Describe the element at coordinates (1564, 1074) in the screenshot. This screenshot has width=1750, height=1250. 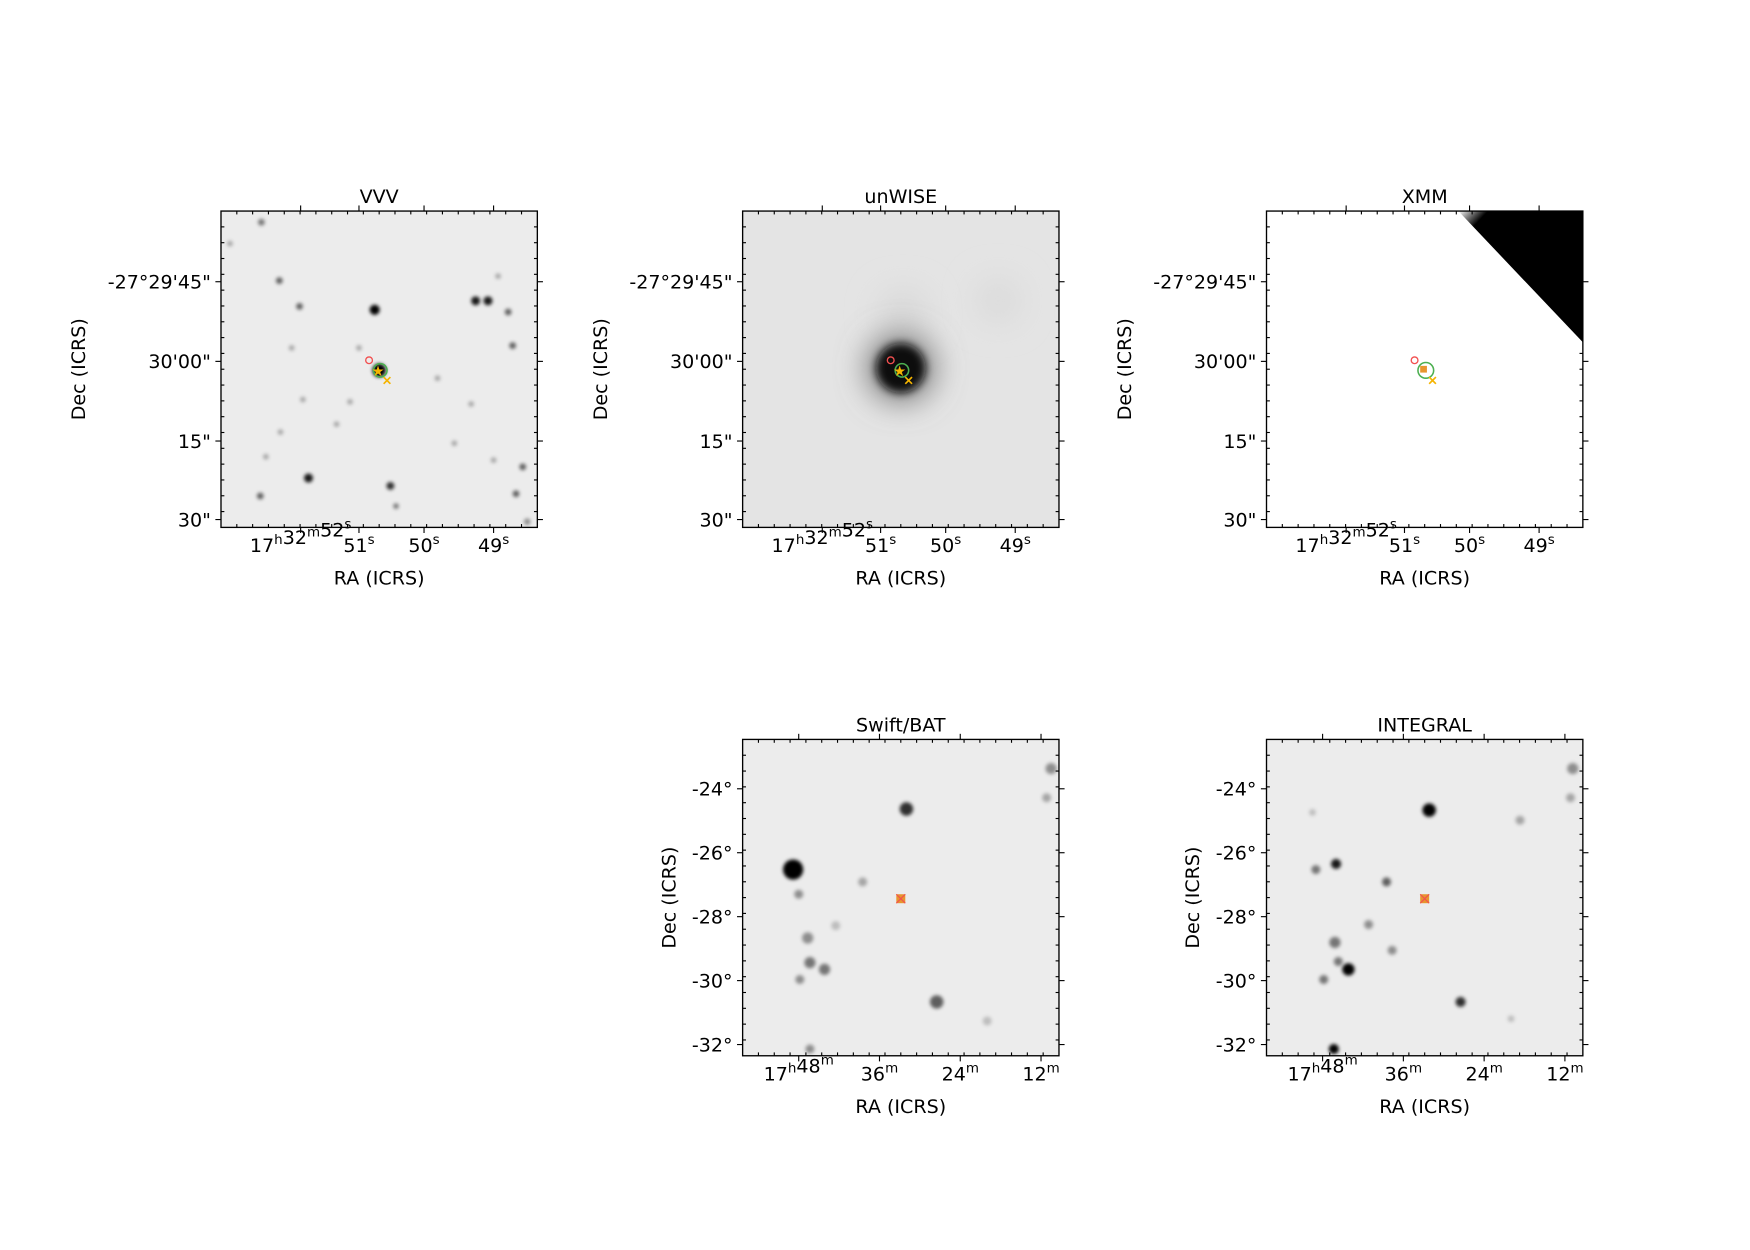
I see `x-tick-label: 12m` at that location.